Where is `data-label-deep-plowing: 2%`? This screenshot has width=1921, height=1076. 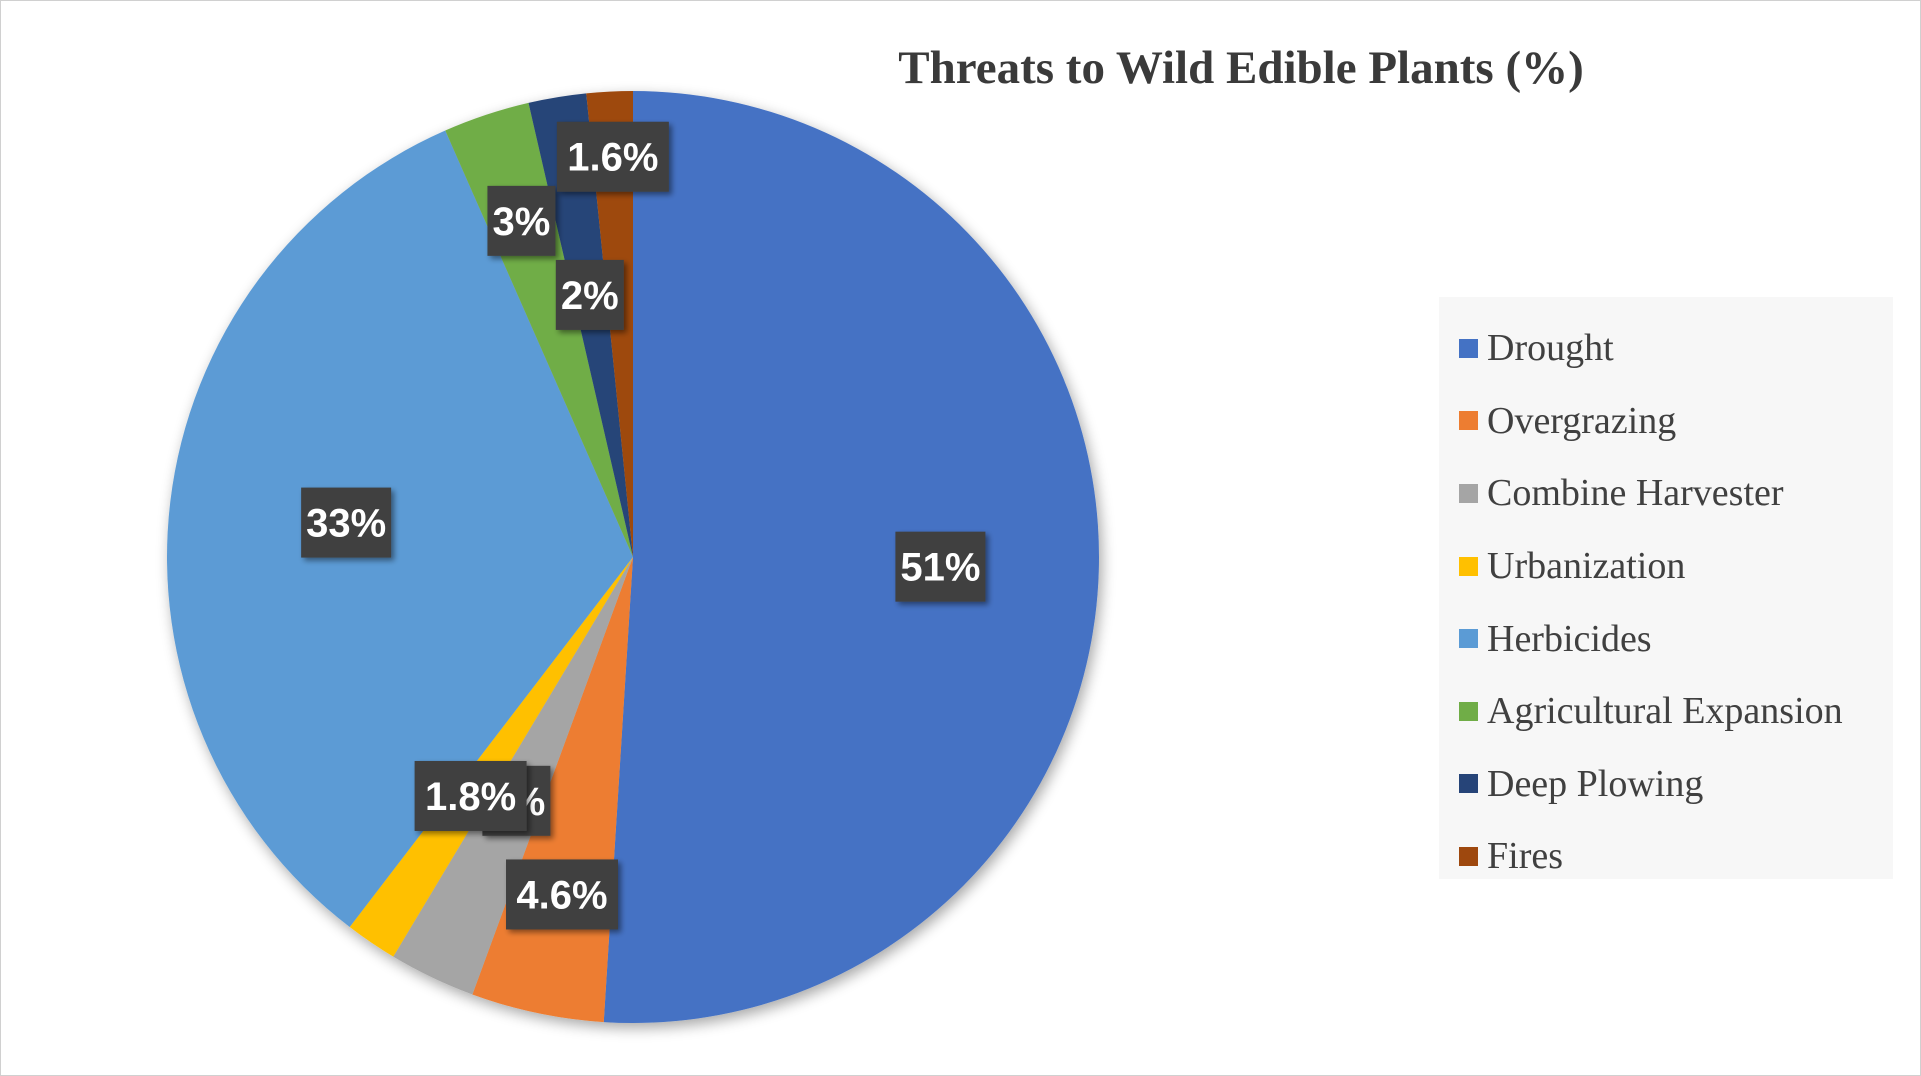 data-label-deep-plowing: 2% is located at coordinates (589, 294).